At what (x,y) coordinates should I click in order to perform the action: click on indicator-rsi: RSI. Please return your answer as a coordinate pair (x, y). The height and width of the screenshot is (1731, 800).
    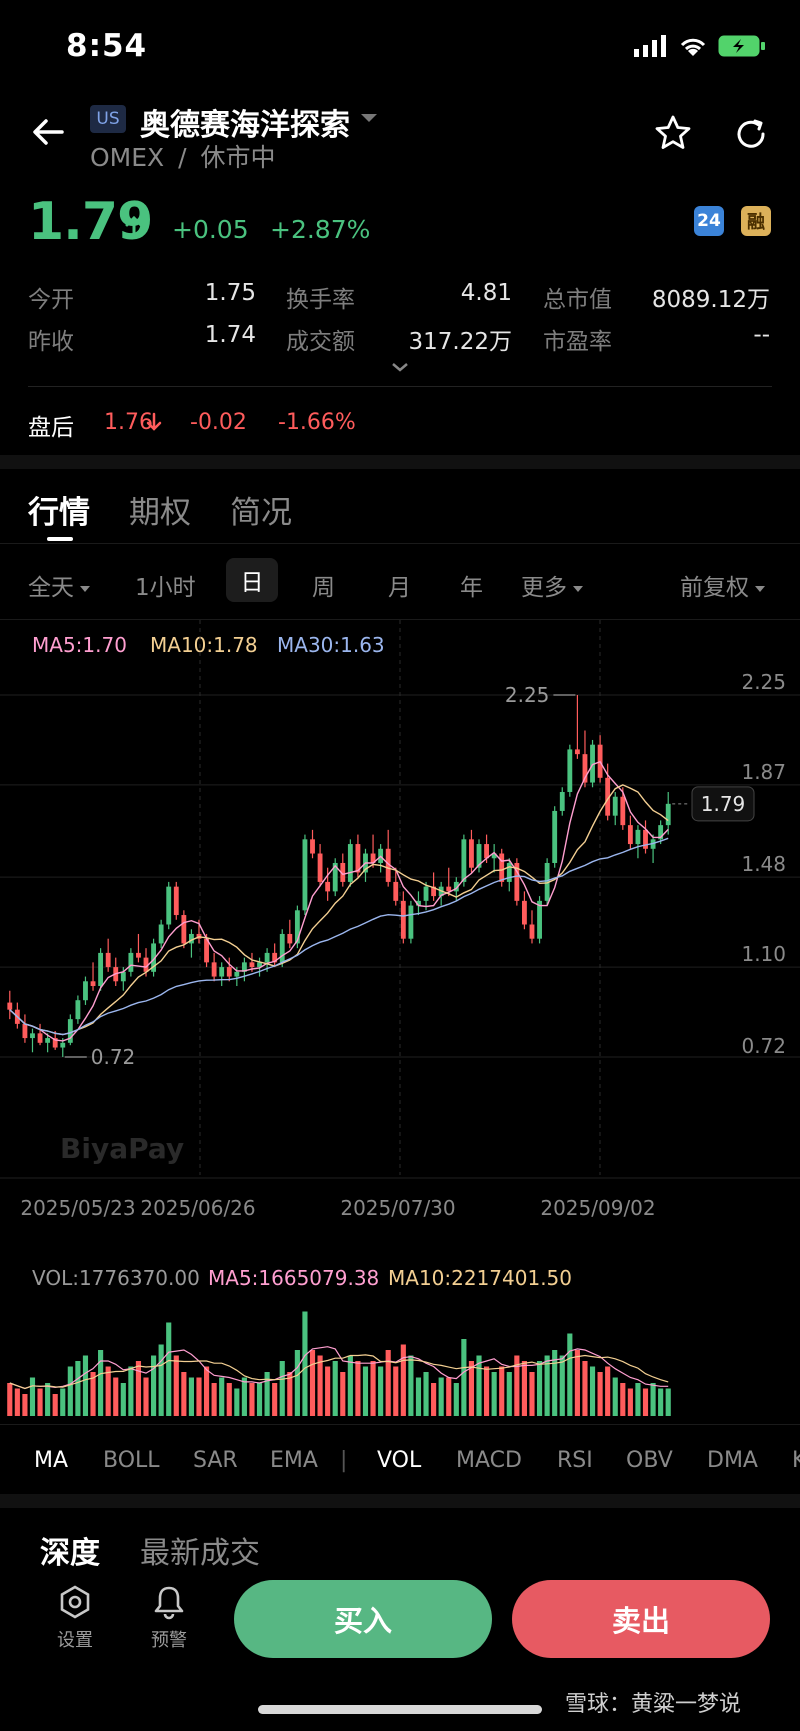
    Looking at the image, I should click on (575, 1460).